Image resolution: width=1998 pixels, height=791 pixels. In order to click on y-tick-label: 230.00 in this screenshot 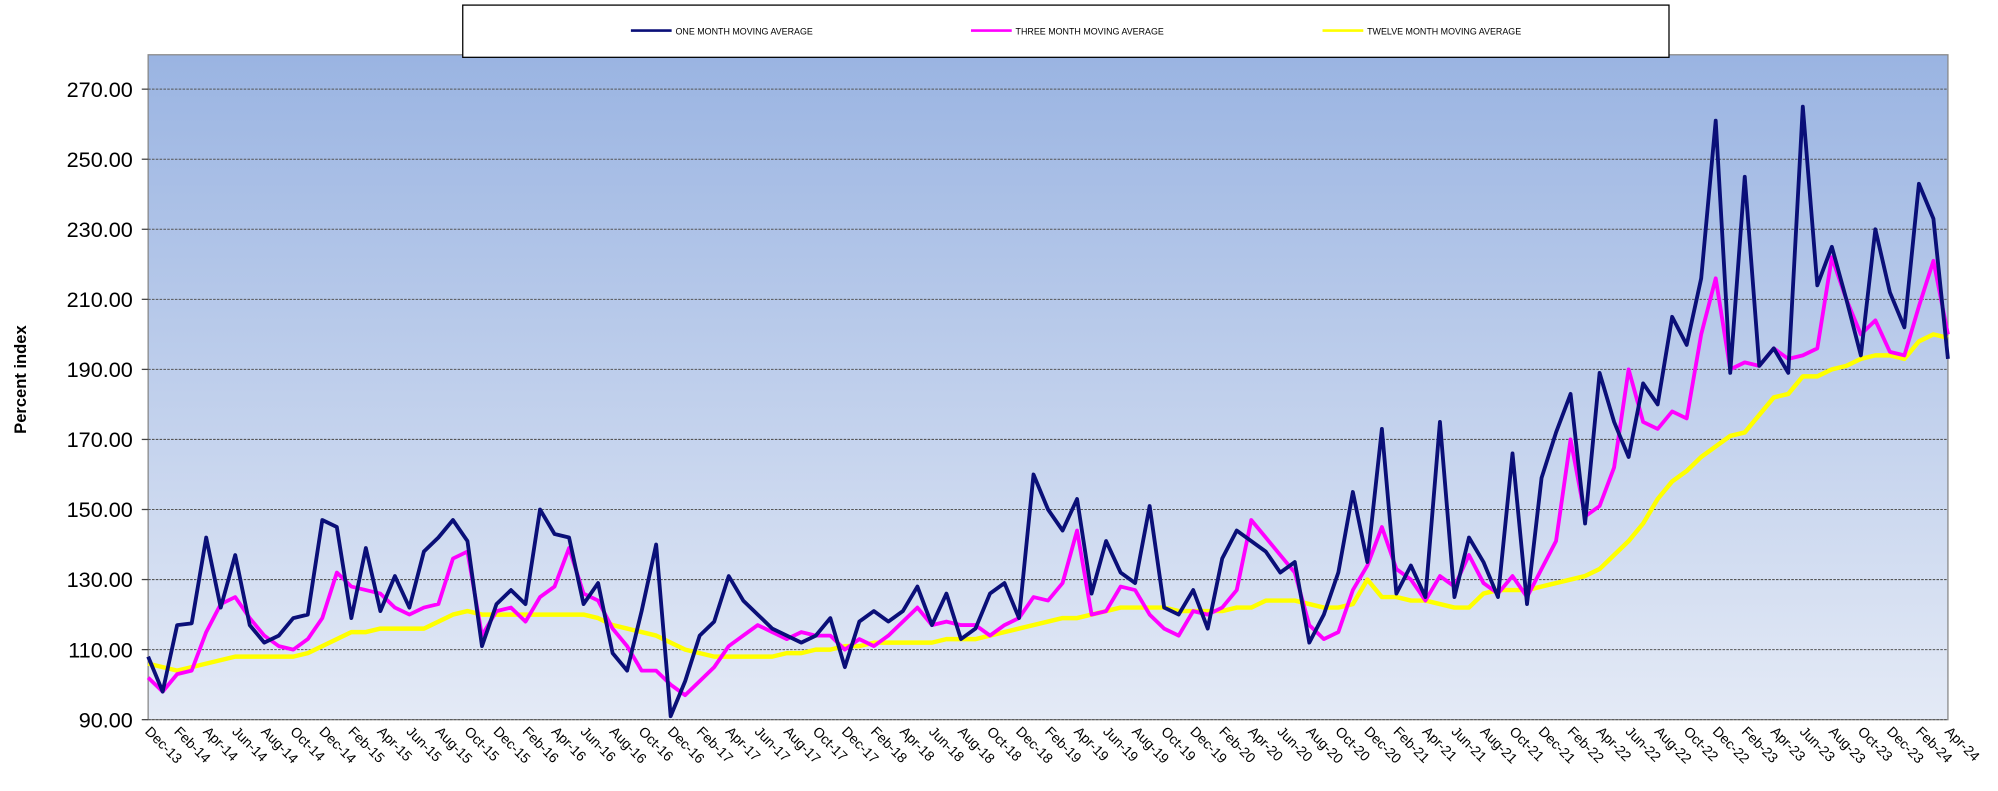, I will do `click(100, 229)`.